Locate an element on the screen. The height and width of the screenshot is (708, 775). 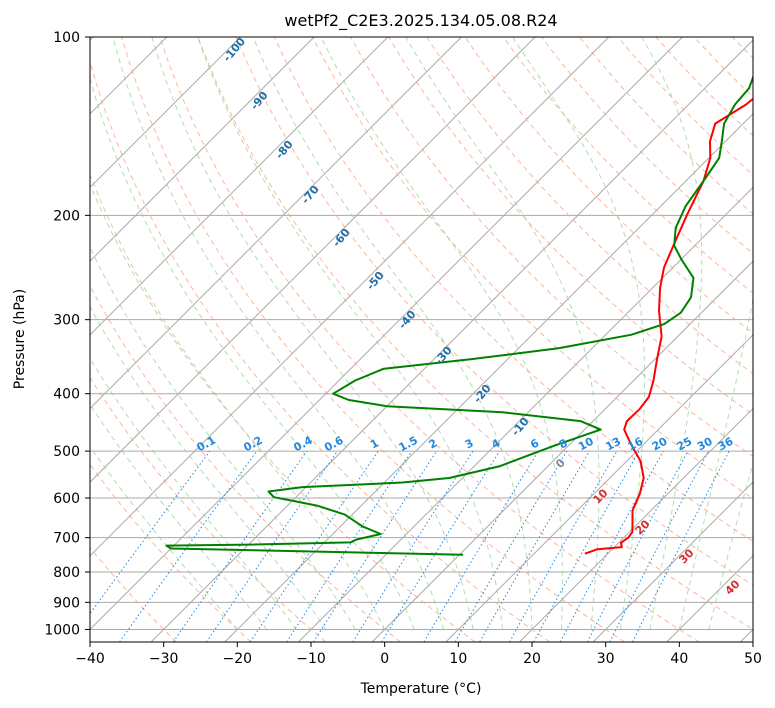
x-tick-label: −30 is located at coordinates (164, 659).